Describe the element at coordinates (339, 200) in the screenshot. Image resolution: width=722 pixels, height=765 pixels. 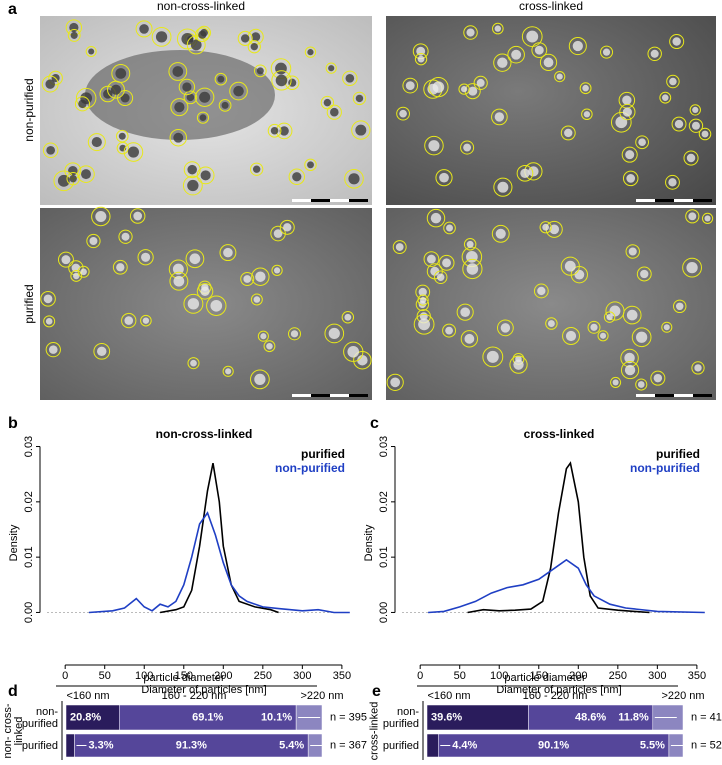
I see `scale-bar` at that location.